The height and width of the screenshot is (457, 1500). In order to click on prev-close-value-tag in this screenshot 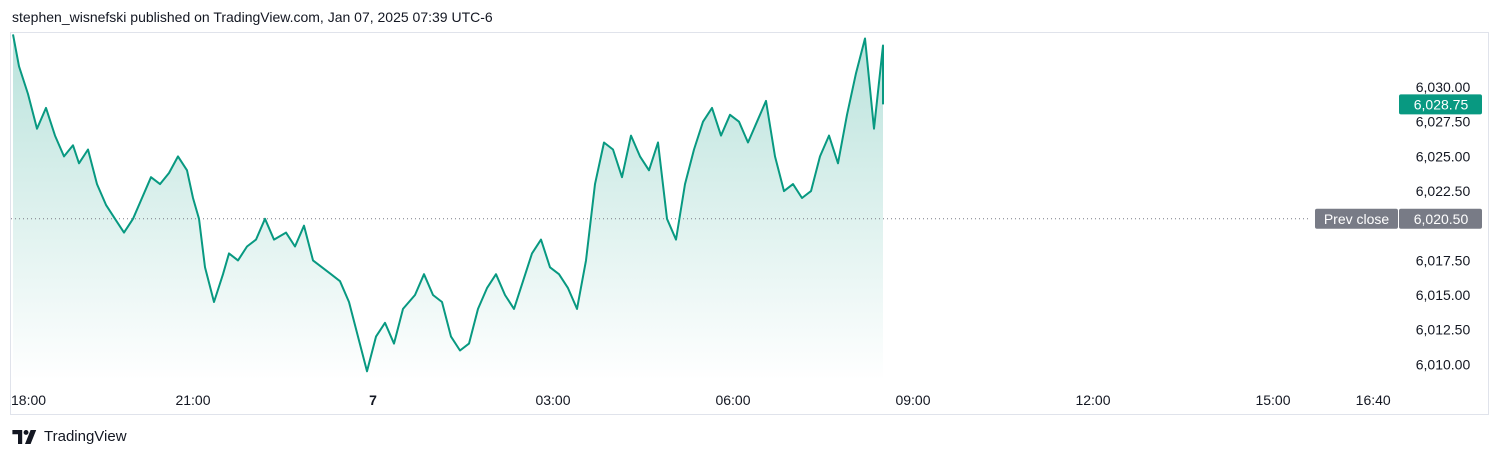, I will do `click(1440, 218)`.